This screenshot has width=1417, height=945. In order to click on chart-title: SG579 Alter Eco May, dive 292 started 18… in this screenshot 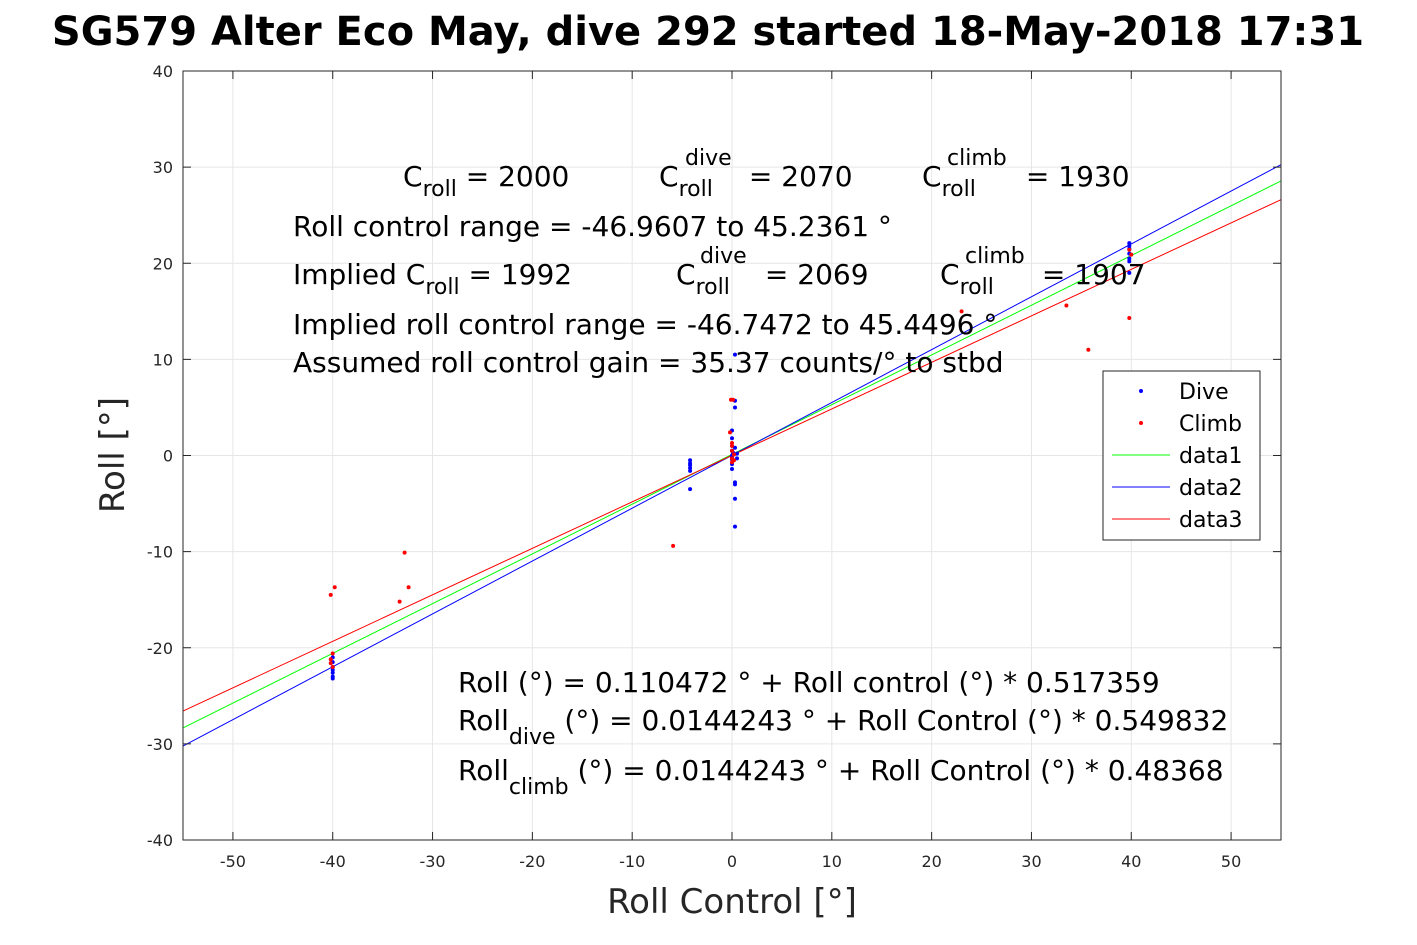, I will do `click(708, 32)`.